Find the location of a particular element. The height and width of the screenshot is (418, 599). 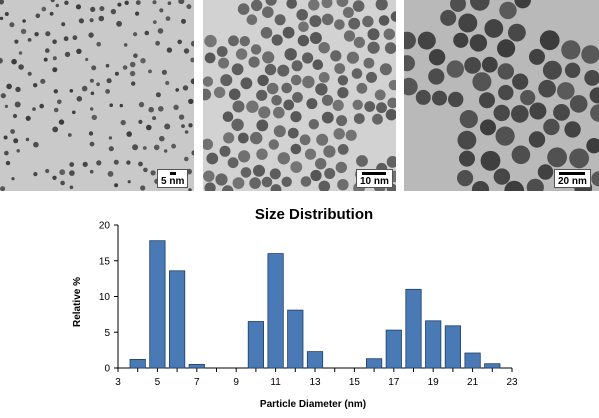

y-axis-label: Relative % is located at coordinates (77, 302).